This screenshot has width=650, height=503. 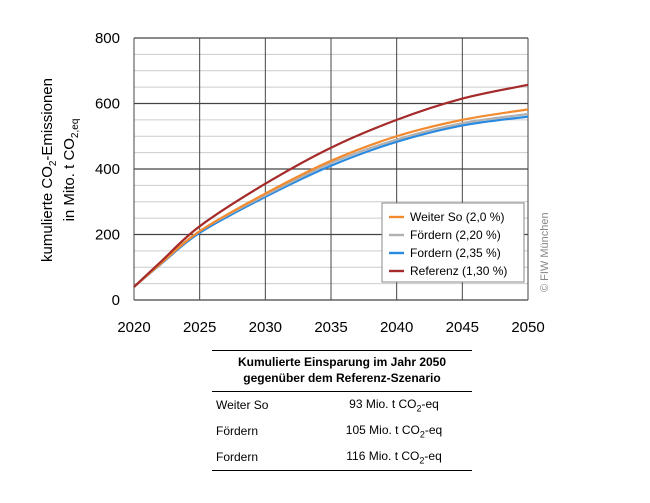 What do you see at coordinates (394, 405) in the screenshot?
I see `row-value: 93 Mio. t CO2-eq` at bounding box center [394, 405].